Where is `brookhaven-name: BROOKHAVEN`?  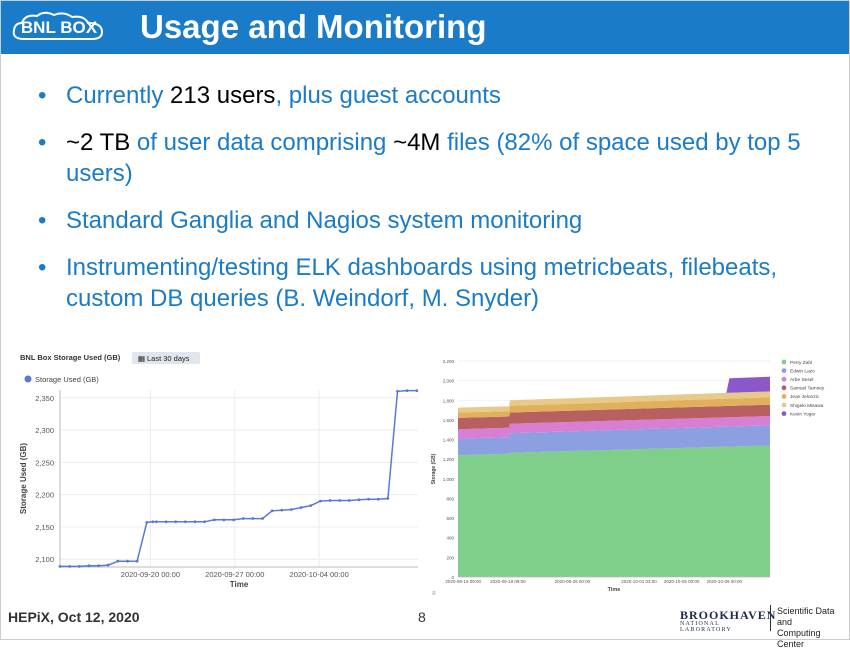 brookhaven-name: BROOKHAVEN is located at coordinates (728, 615).